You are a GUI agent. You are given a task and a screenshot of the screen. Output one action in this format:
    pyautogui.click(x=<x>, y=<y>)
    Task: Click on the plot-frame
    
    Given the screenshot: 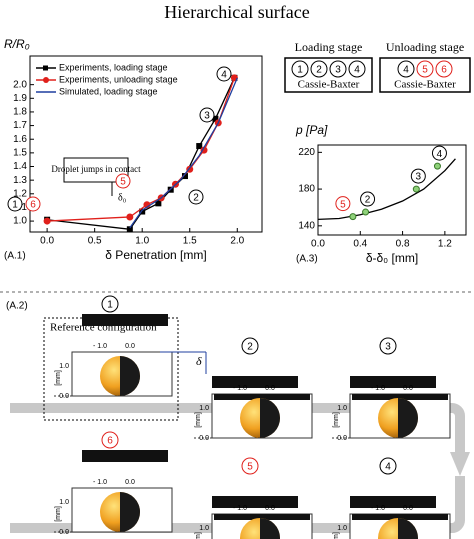 What is the action you would take?
    pyautogui.click(x=392, y=190)
    